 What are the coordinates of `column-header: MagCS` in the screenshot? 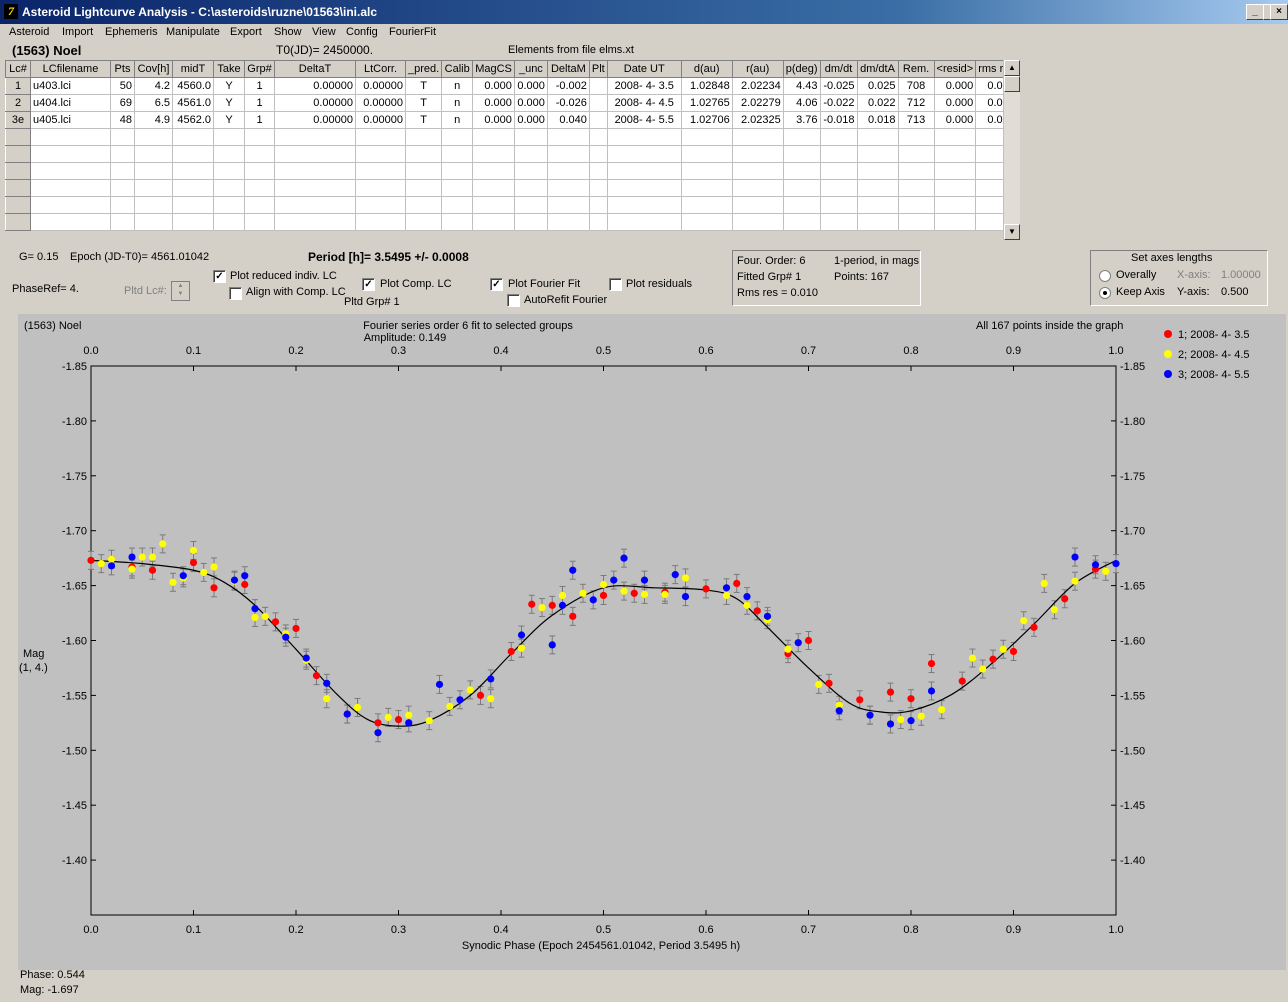 It's located at (493, 69).